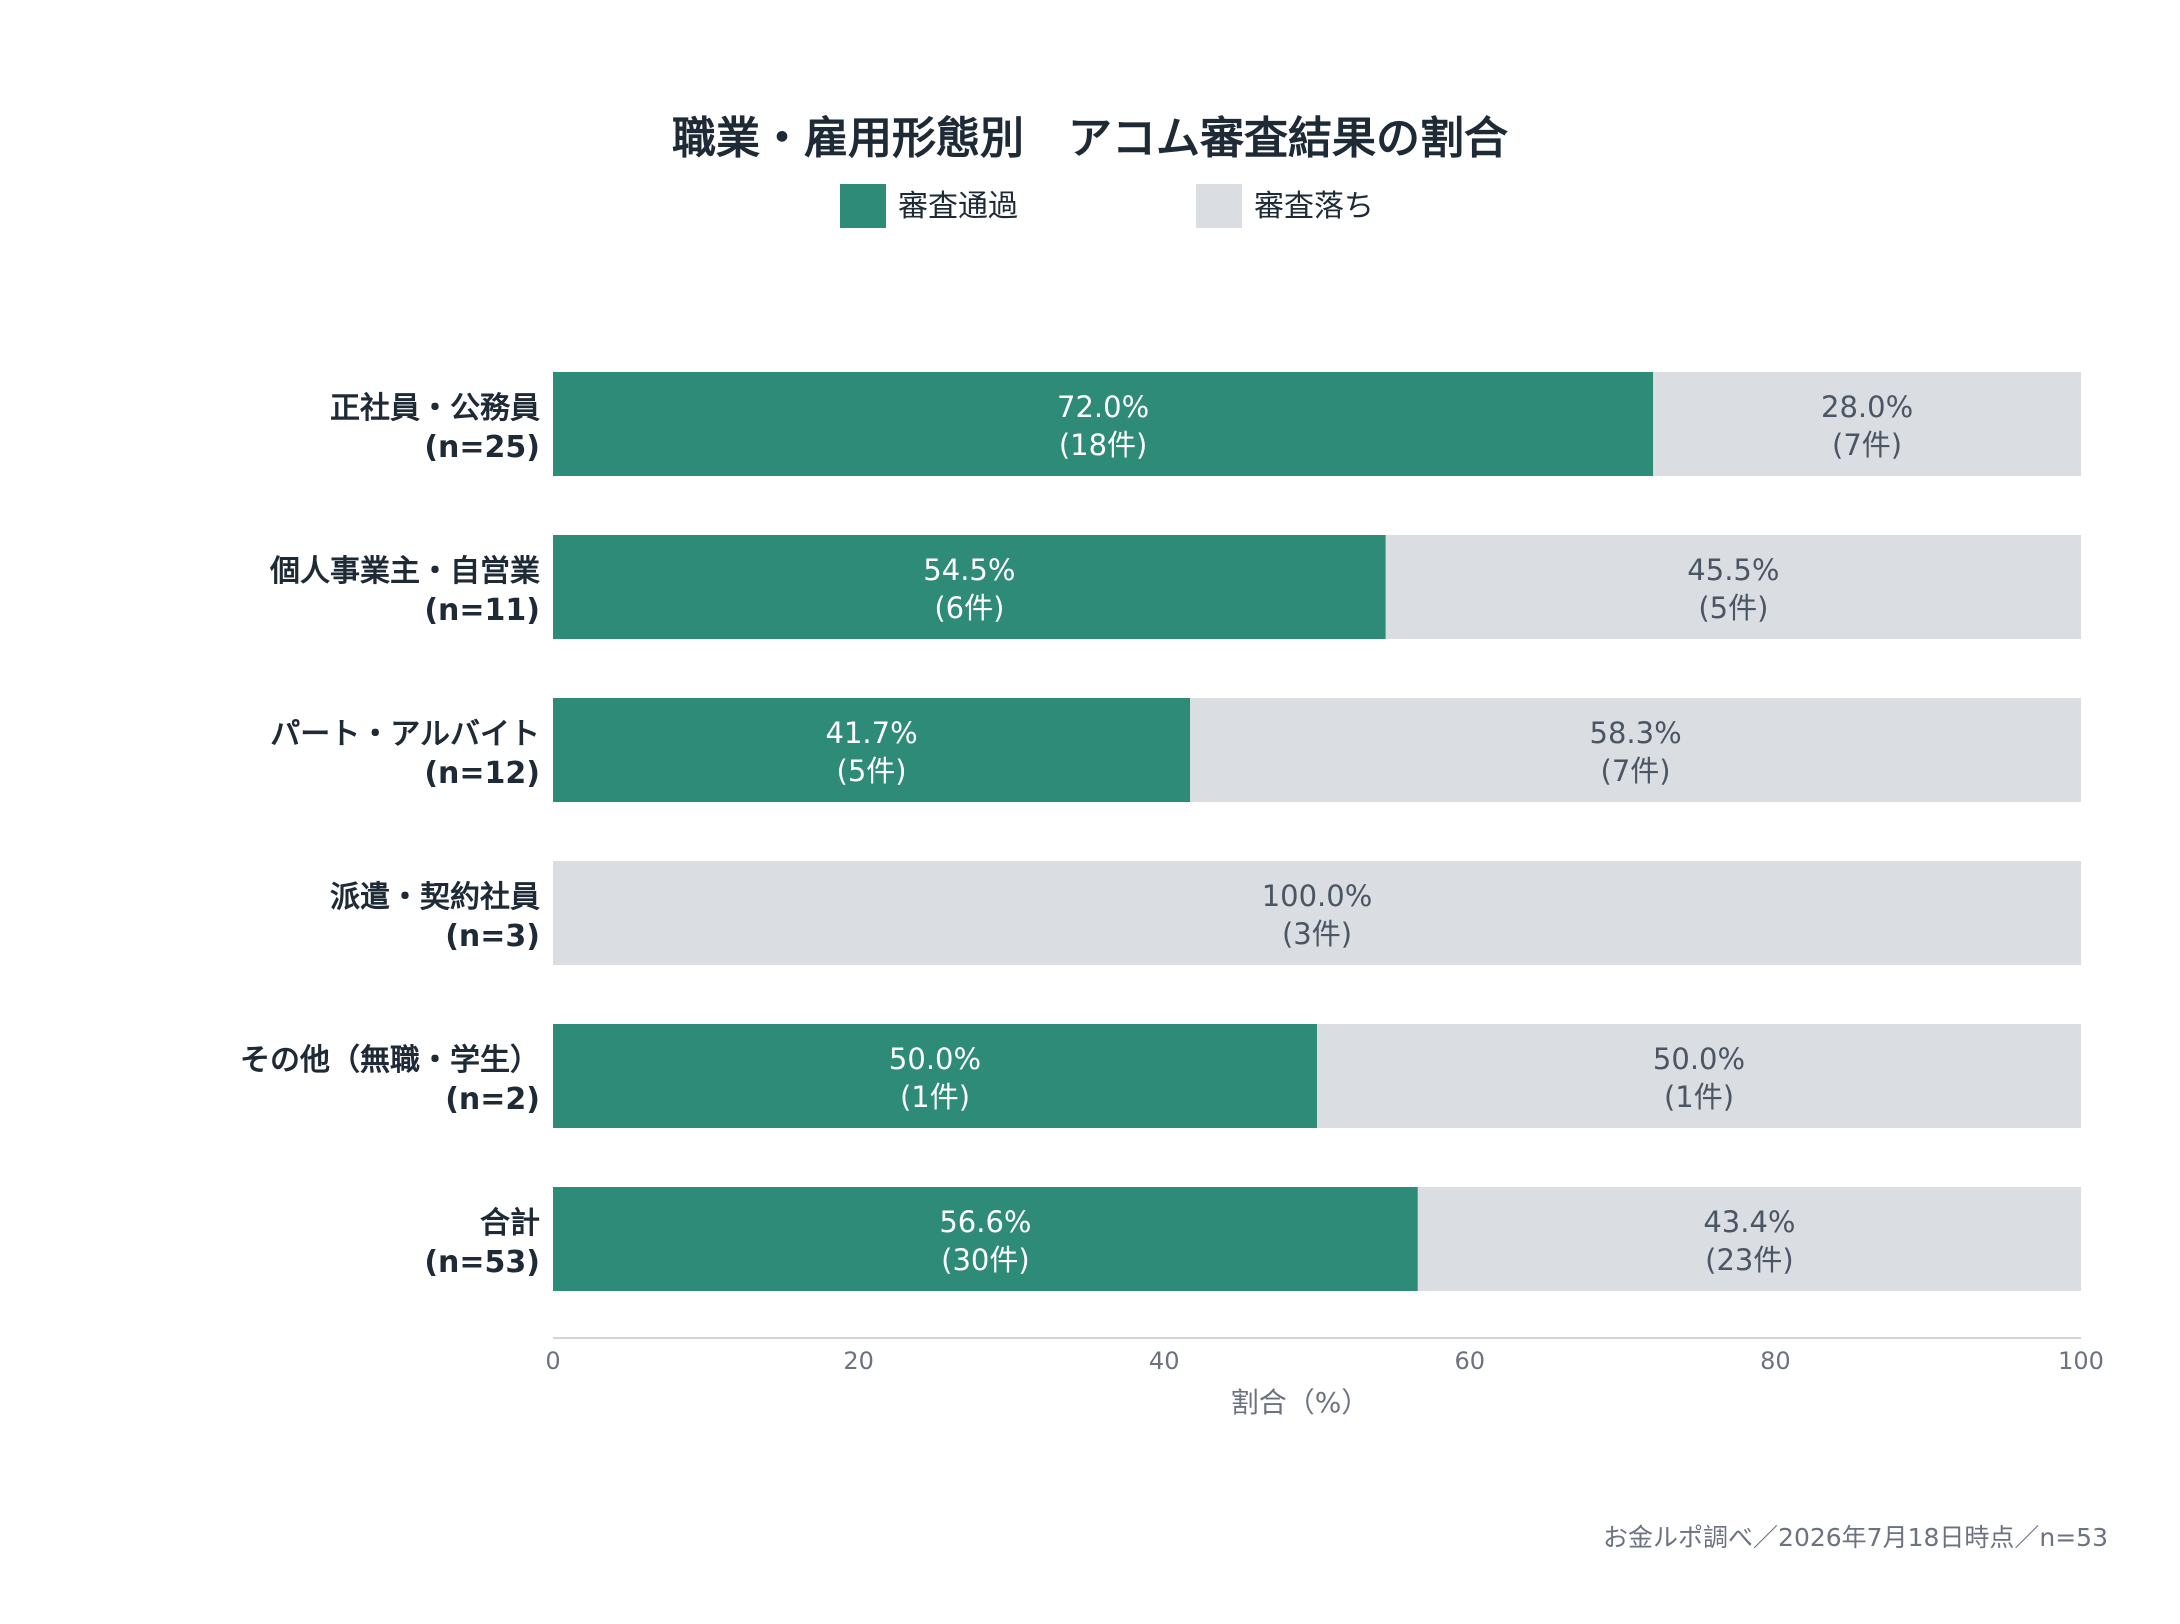 The height and width of the screenshot is (1624, 2180). Describe the element at coordinates (872, 733) in the screenshot. I see `data-label-percent: 41.7%` at that location.